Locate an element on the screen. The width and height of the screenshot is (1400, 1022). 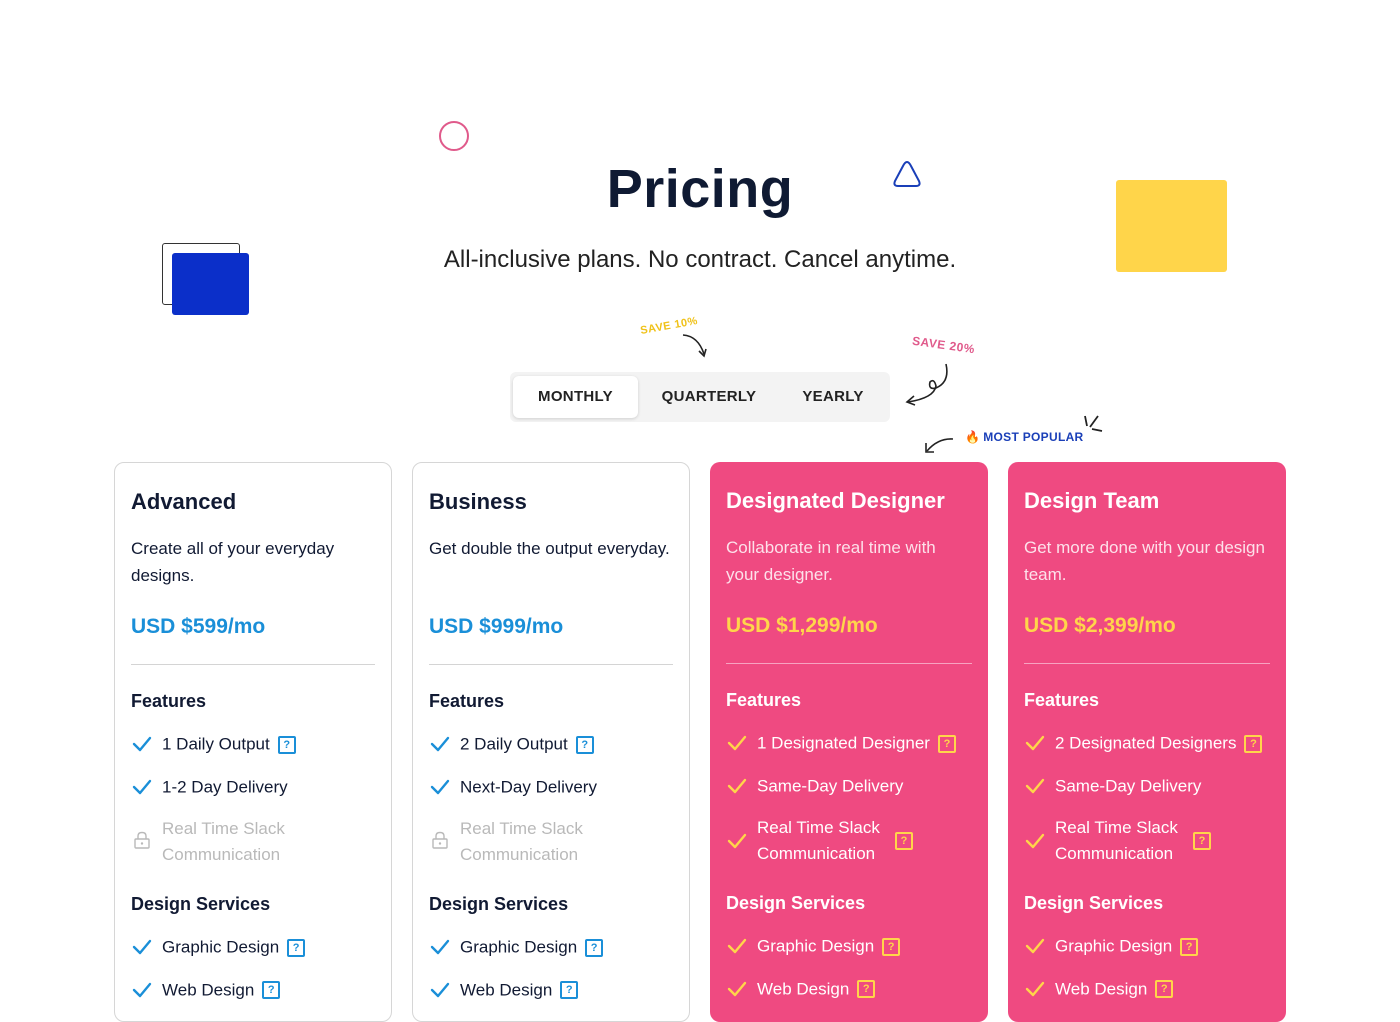
feature-label: 2 Designated Designers is located at coordinates (1146, 743).